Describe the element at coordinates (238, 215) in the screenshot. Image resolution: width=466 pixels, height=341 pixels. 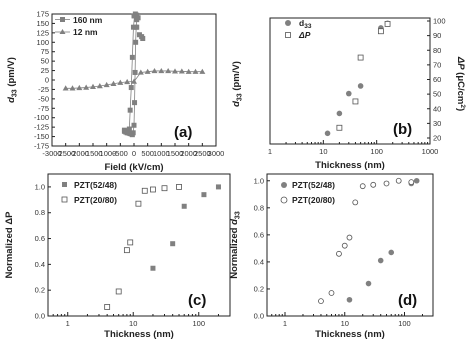
I see `y-axis-label-d-sub: 33` at that location.